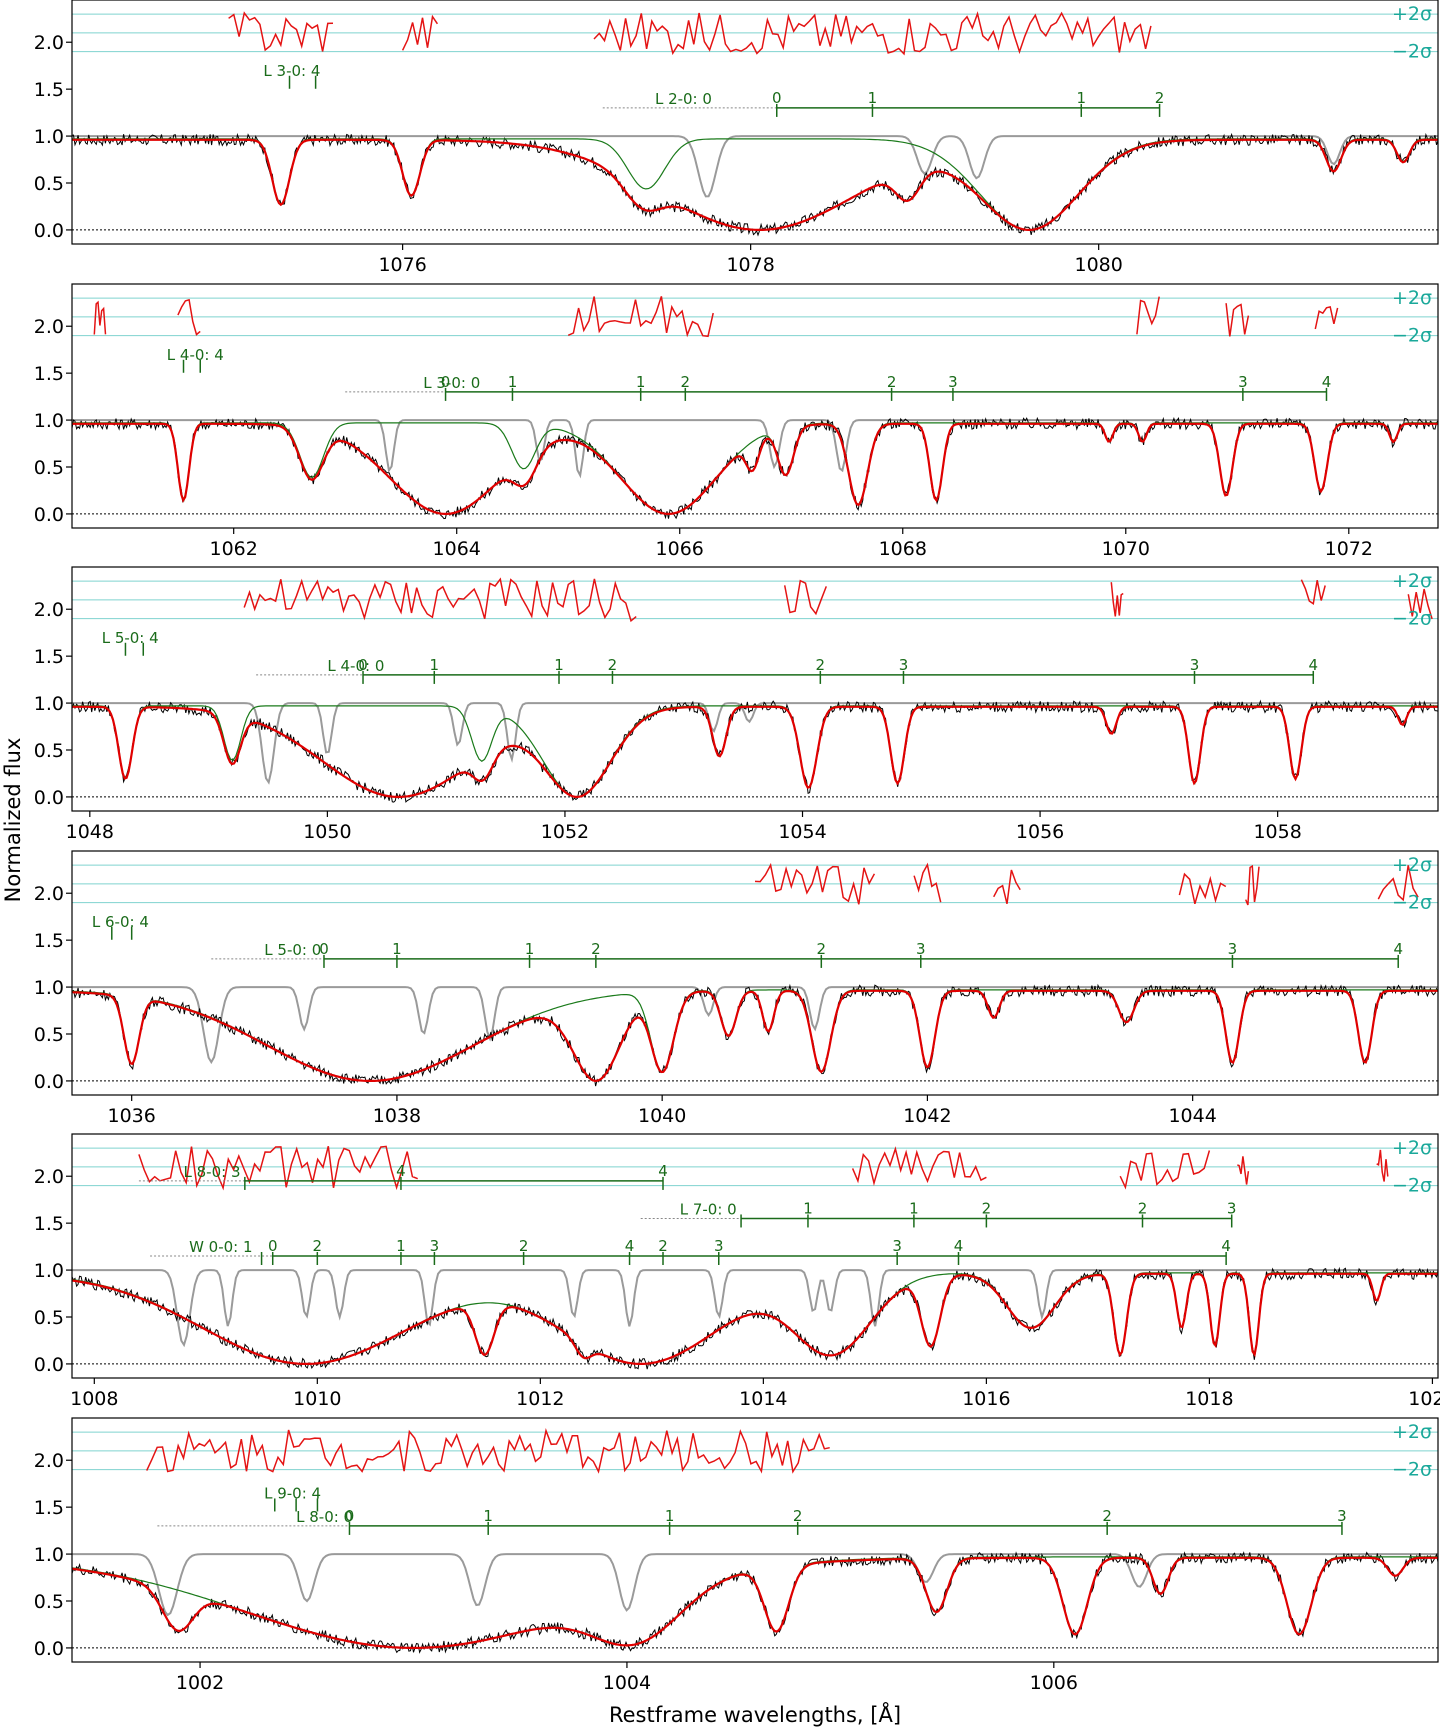  What do you see at coordinates (1412, 1432) in the screenshot?
I see `sigma-plus-label: +2σ` at bounding box center [1412, 1432].